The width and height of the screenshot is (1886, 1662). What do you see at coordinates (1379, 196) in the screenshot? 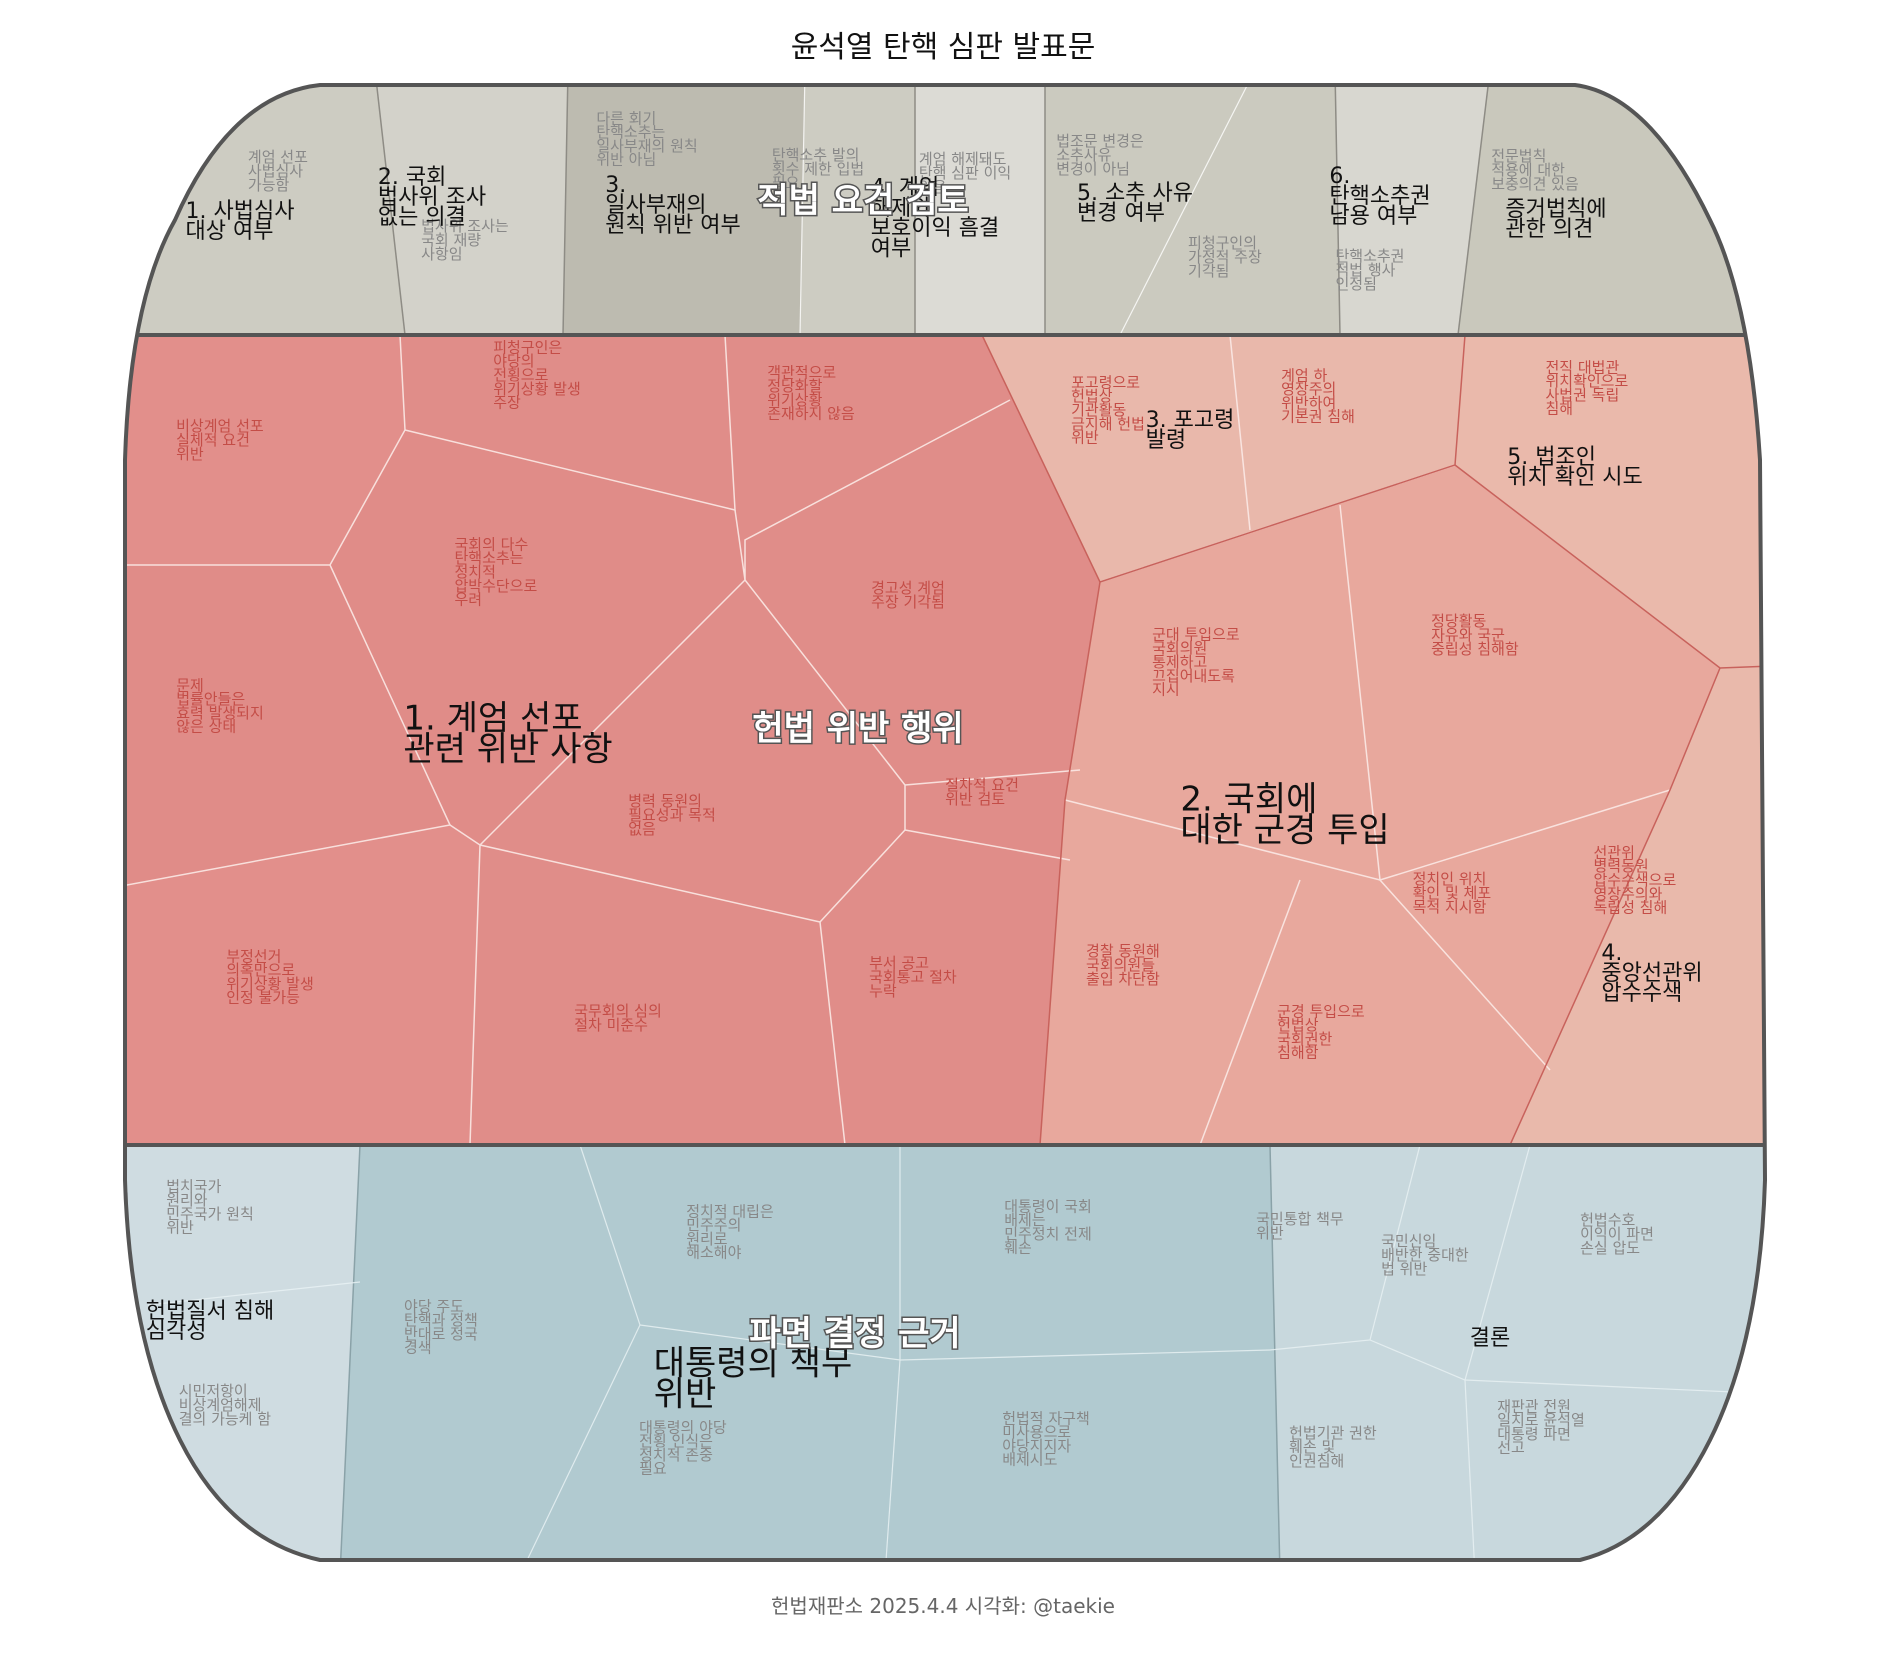
I see `cell-label: 6. 탄핵소추권 남용 여부` at bounding box center [1379, 196].